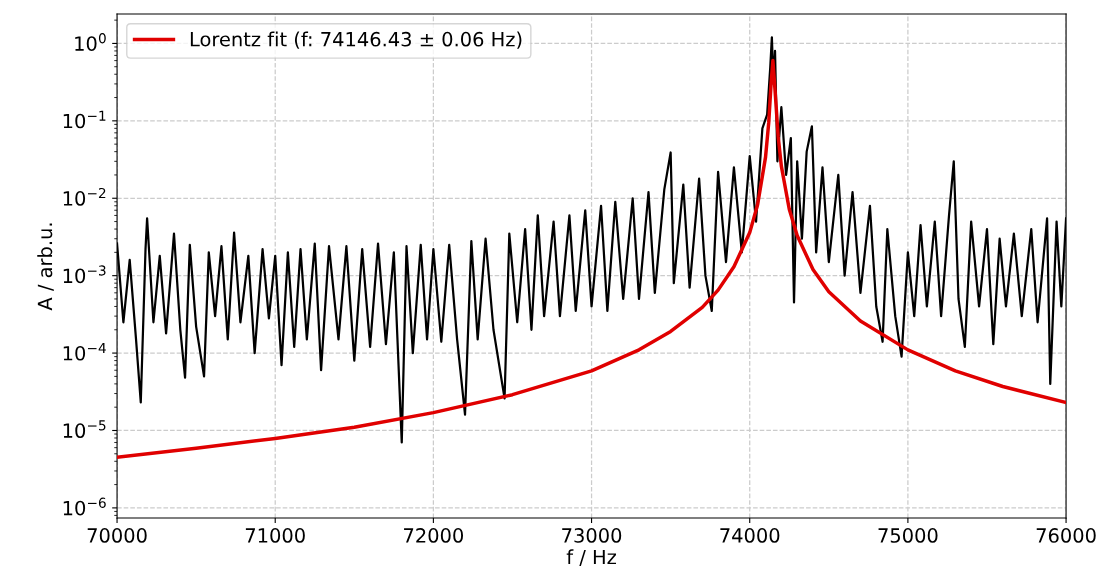 The width and height of the screenshot is (1097, 569). What do you see at coordinates (90, 42) in the screenshot?
I see `y-tick-label: 10$^{0}$` at bounding box center [90, 42].